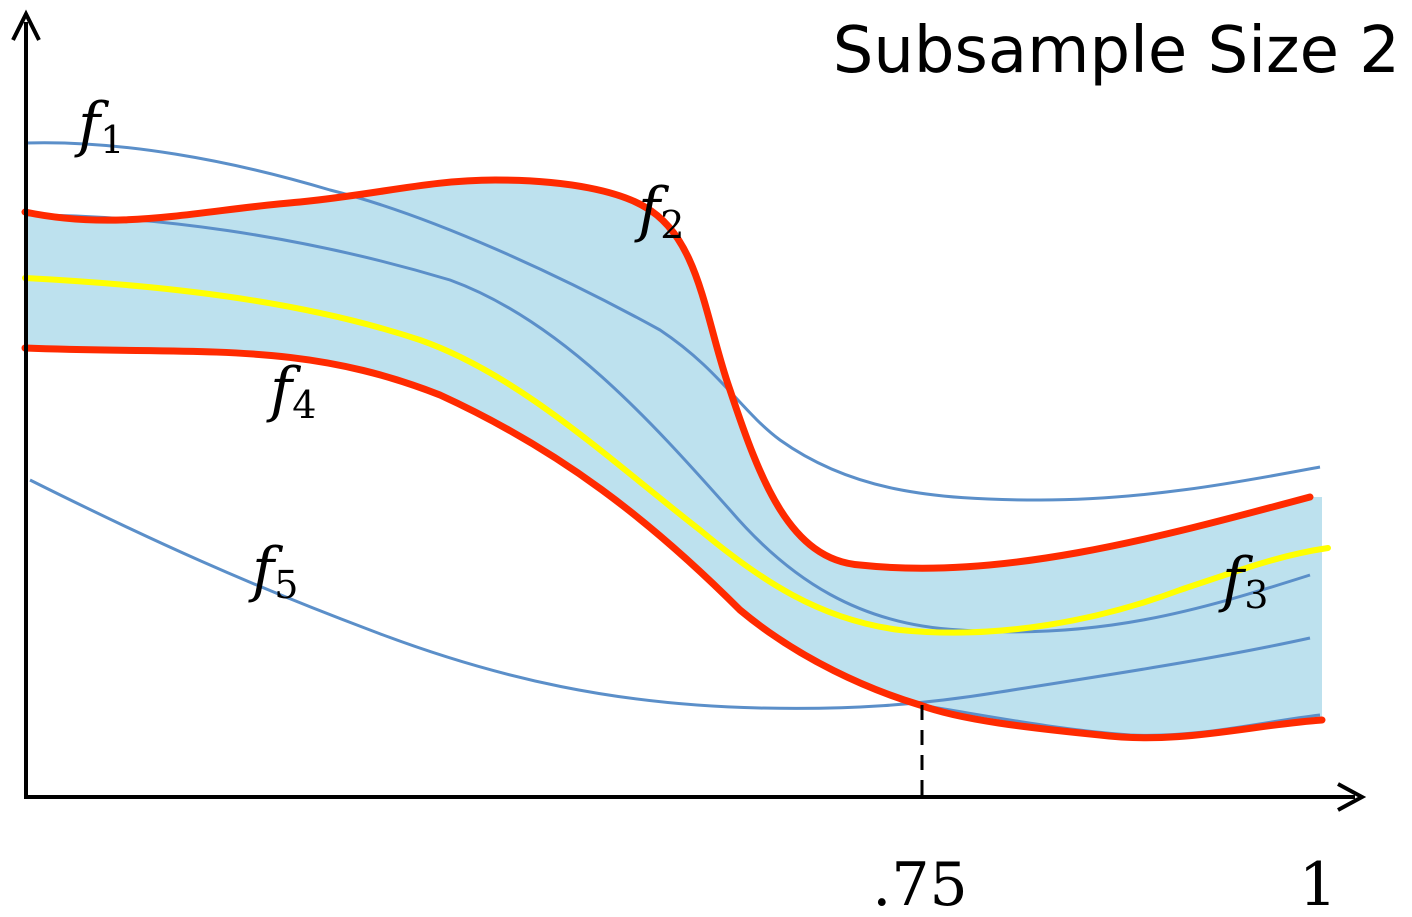  What do you see at coordinates (273, 571) in the screenshot?
I see `label-f5: f5` at bounding box center [273, 571].